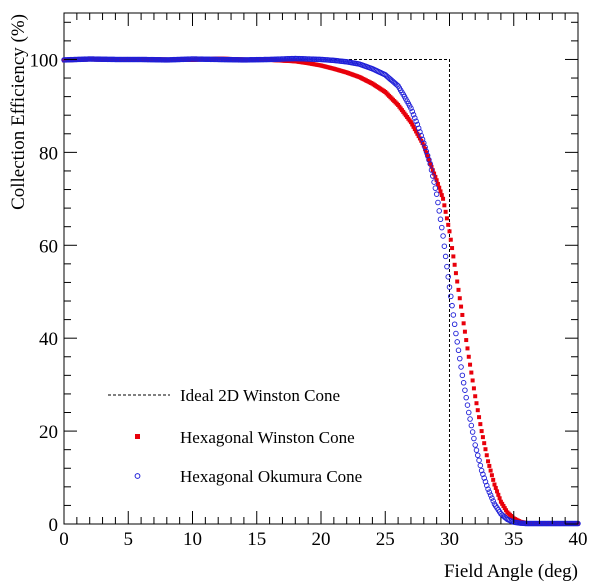 The image size is (590, 585). What do you see at coordinates (578, 539) in the screenshot?
I see `x-tick-label: 40` at bounding box center [578, 539].